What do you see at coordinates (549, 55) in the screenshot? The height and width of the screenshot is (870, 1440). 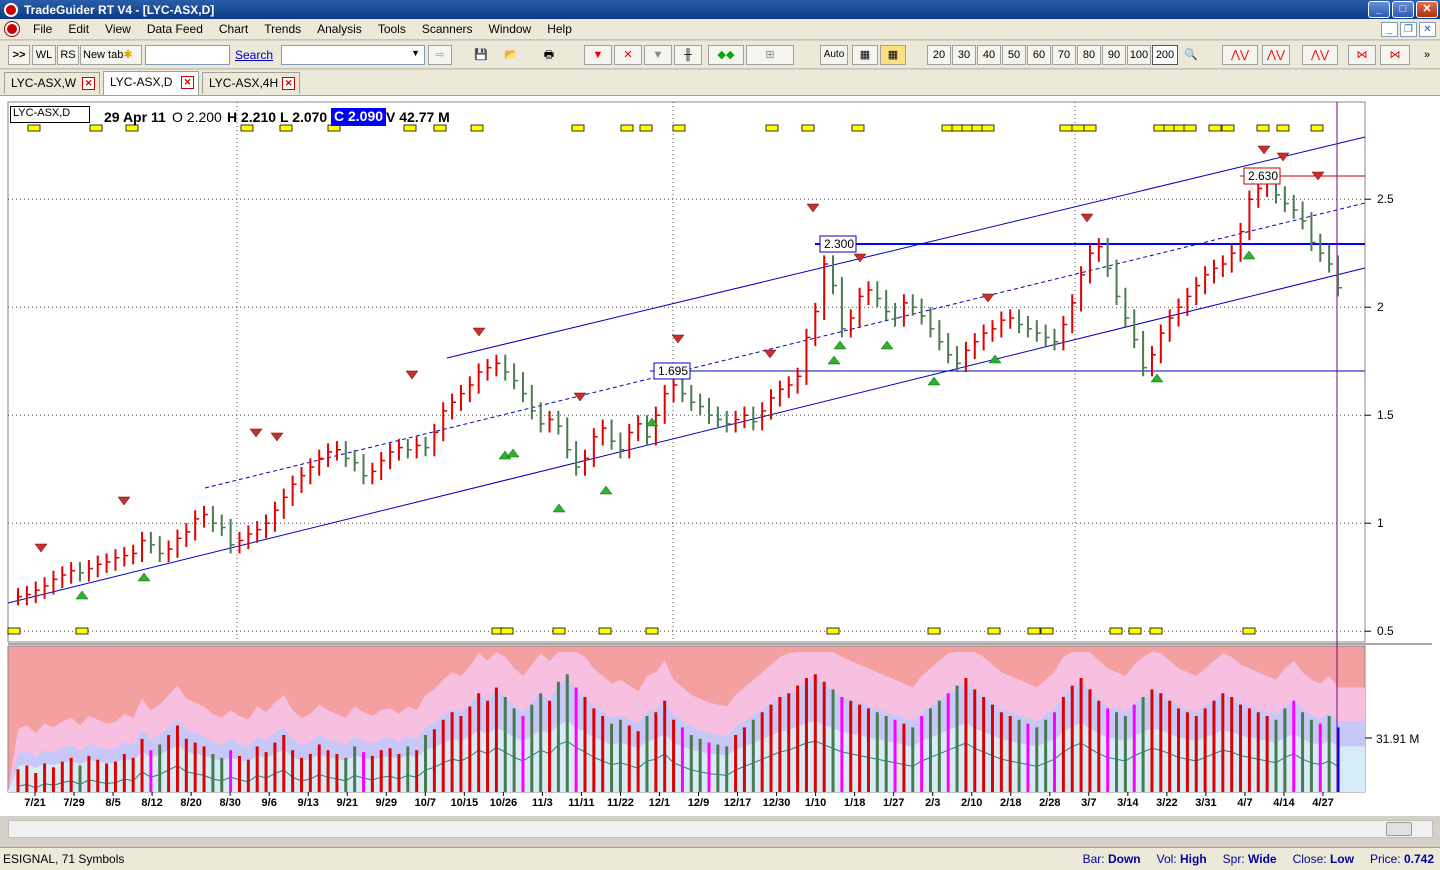 I see `print-icon: 🖶` at bounding box center [549, 55].